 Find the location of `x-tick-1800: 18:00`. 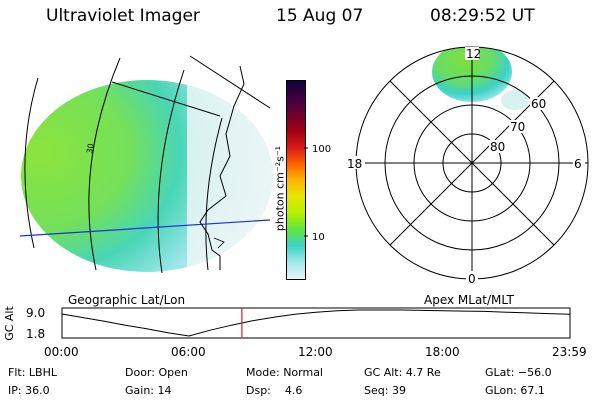

x-tick-1800: 18:00 is located at coordinates (442, 352).